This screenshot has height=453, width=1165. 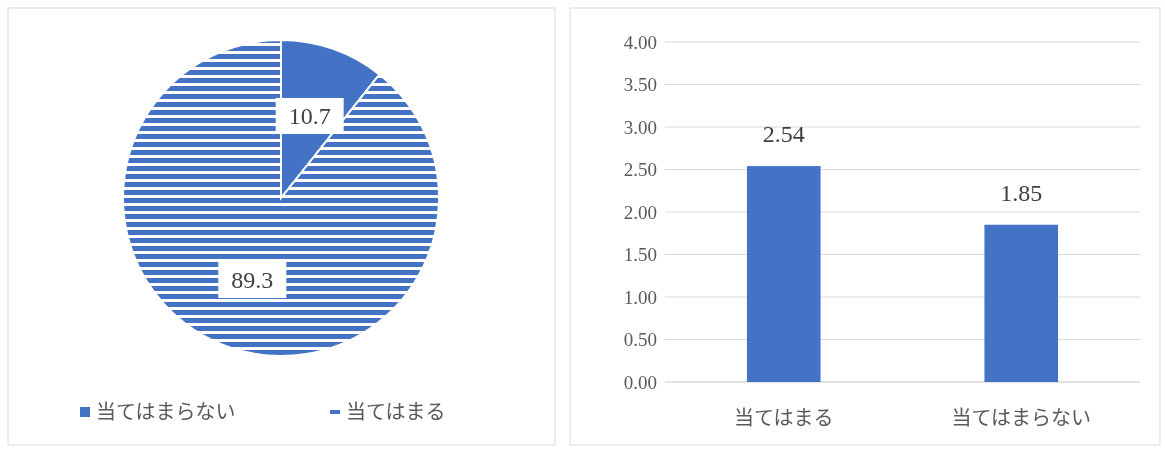 I want to click on y-tick-label: 2.50, so click(x=640, y=170).